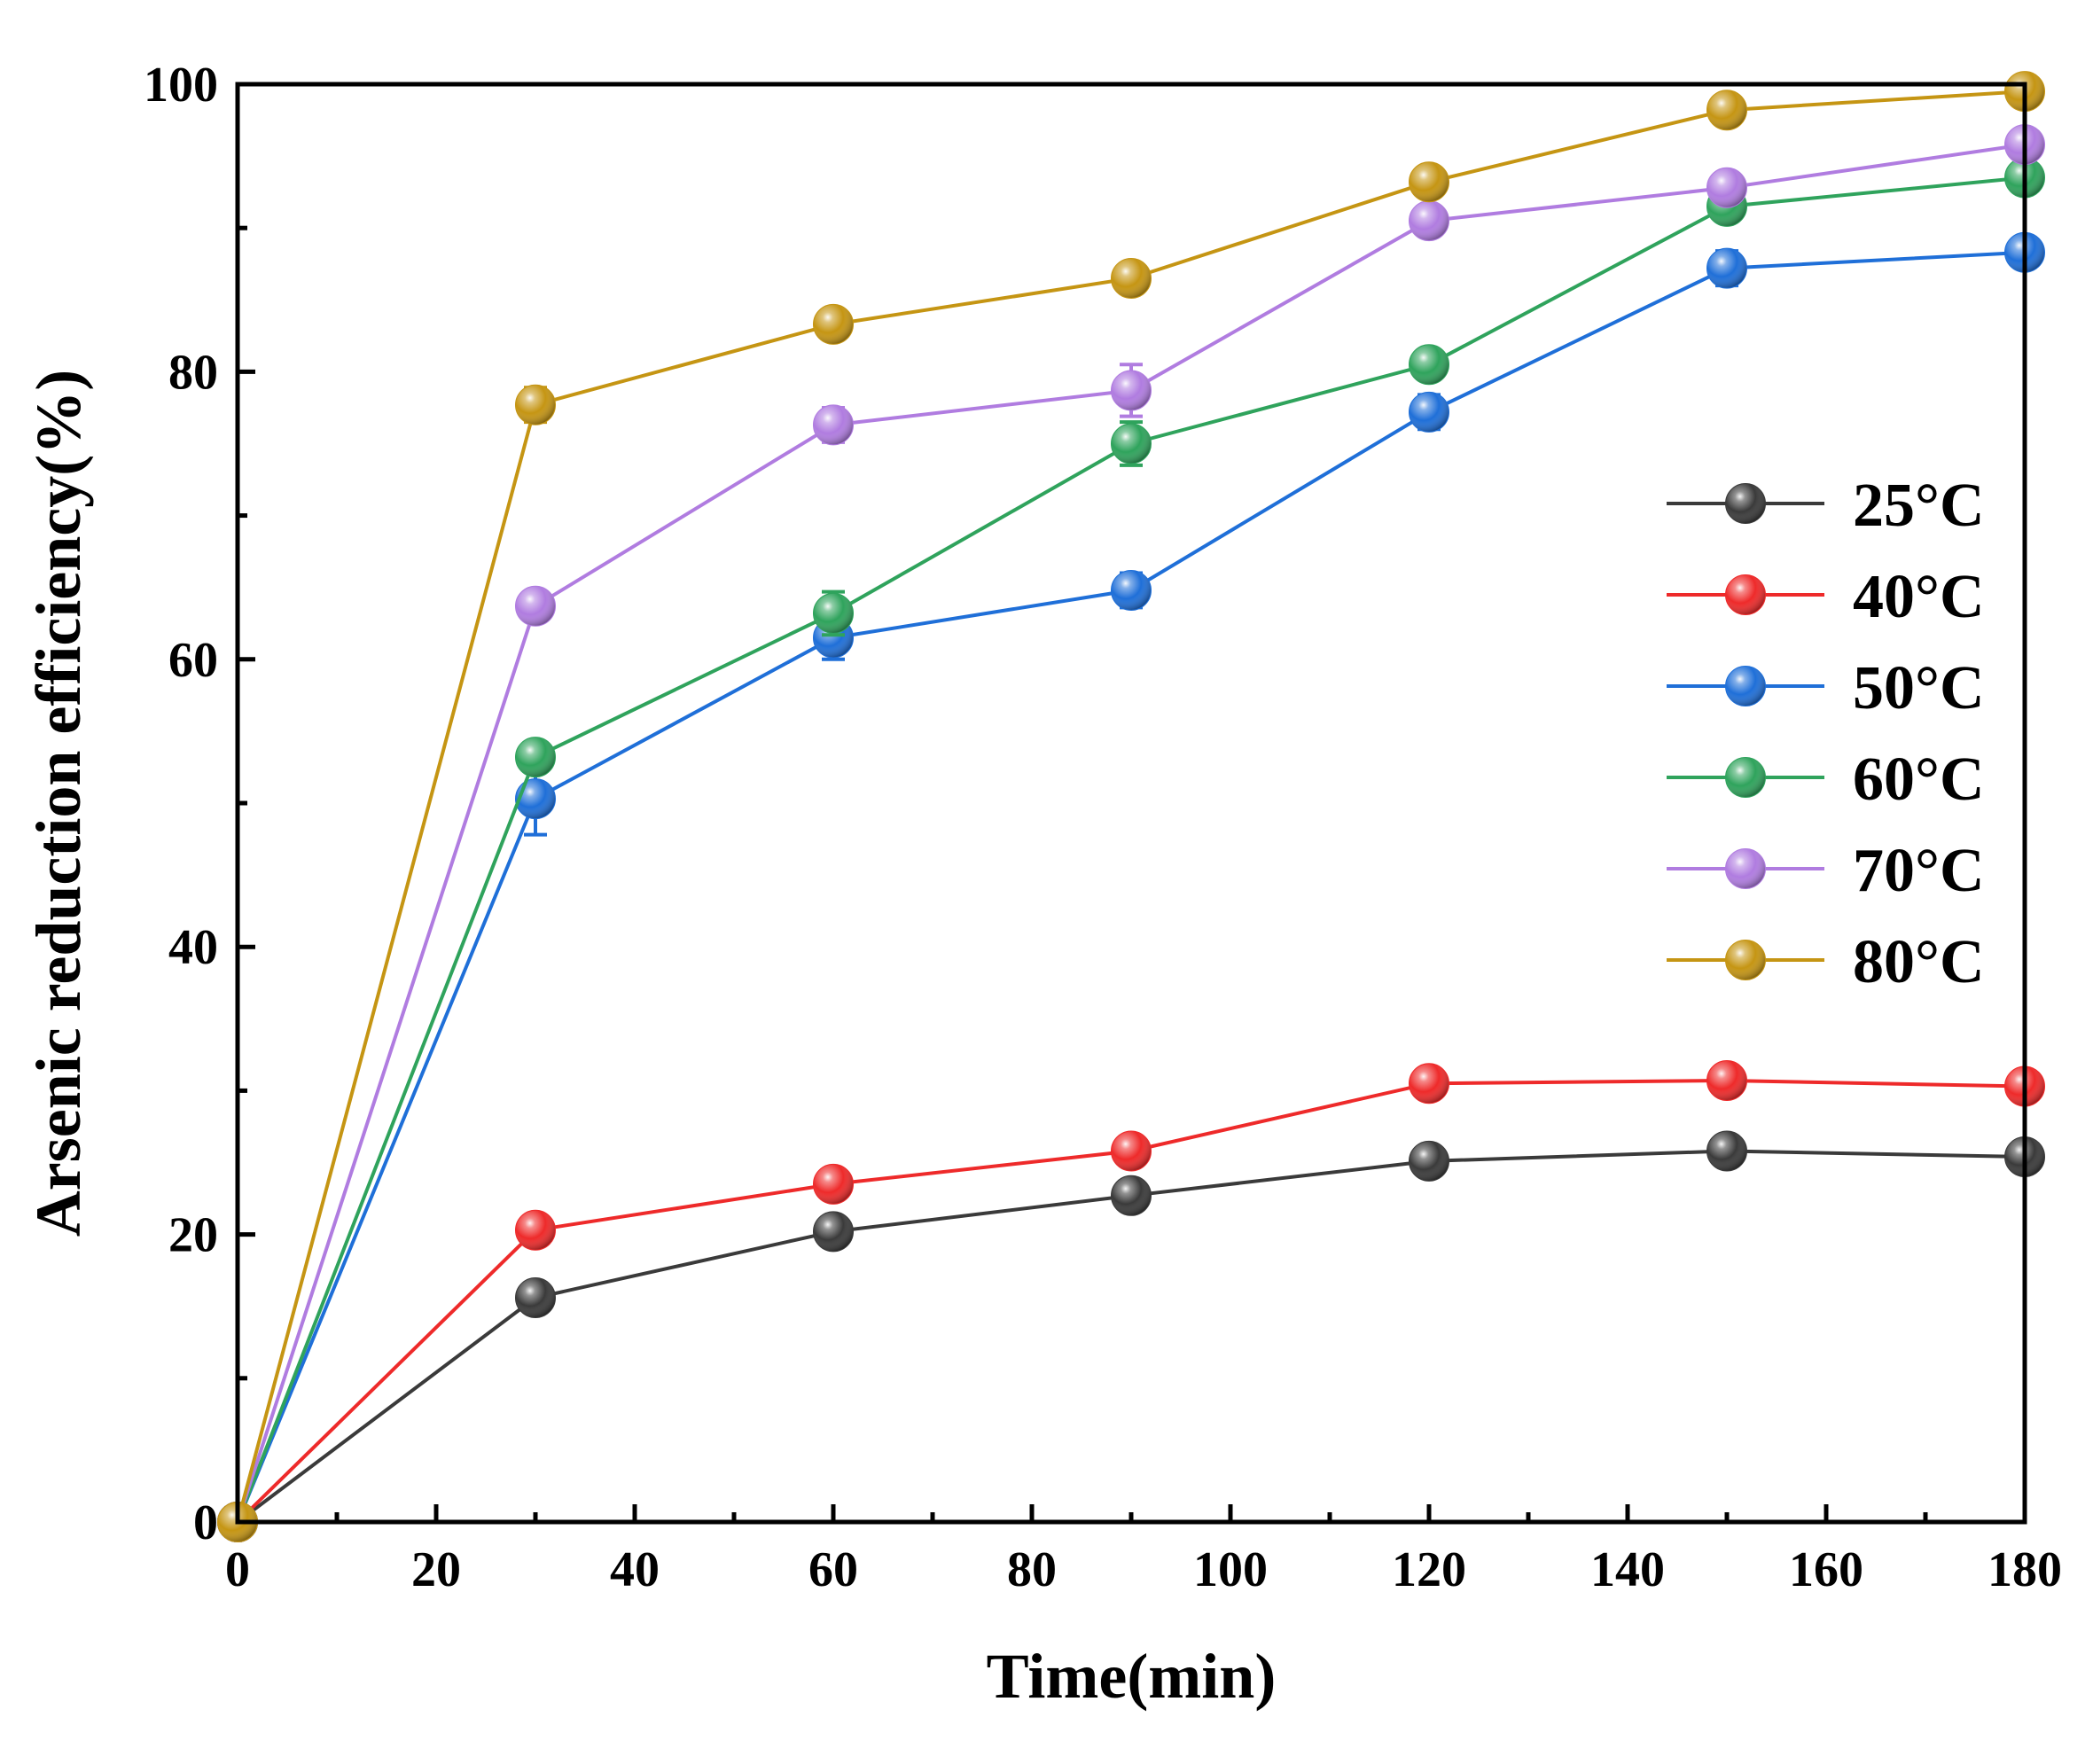 The height and width of the screenshot is (1764, 2093). I want to click on x-tick-label: 0, so click(237, 1569).